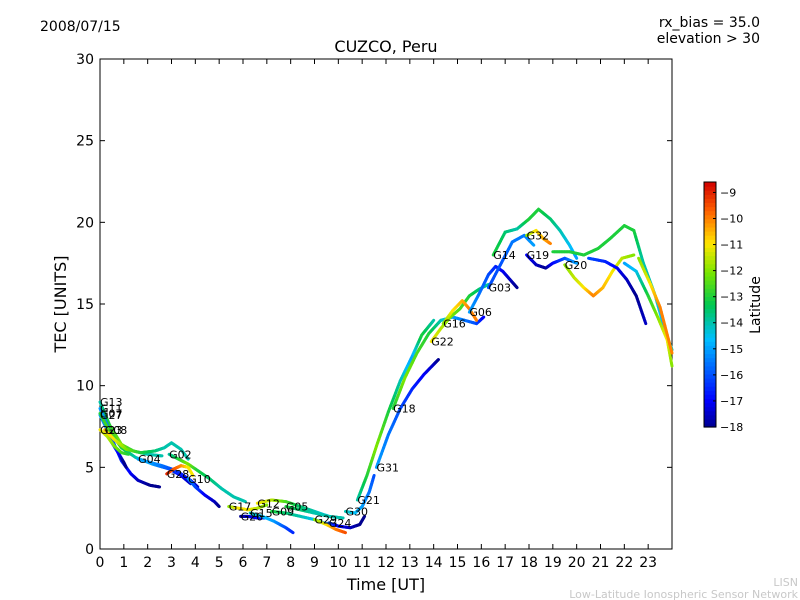 This screenshot has width=800, height=600. I want to click on y-tick-label: 25, so click(85, 142).